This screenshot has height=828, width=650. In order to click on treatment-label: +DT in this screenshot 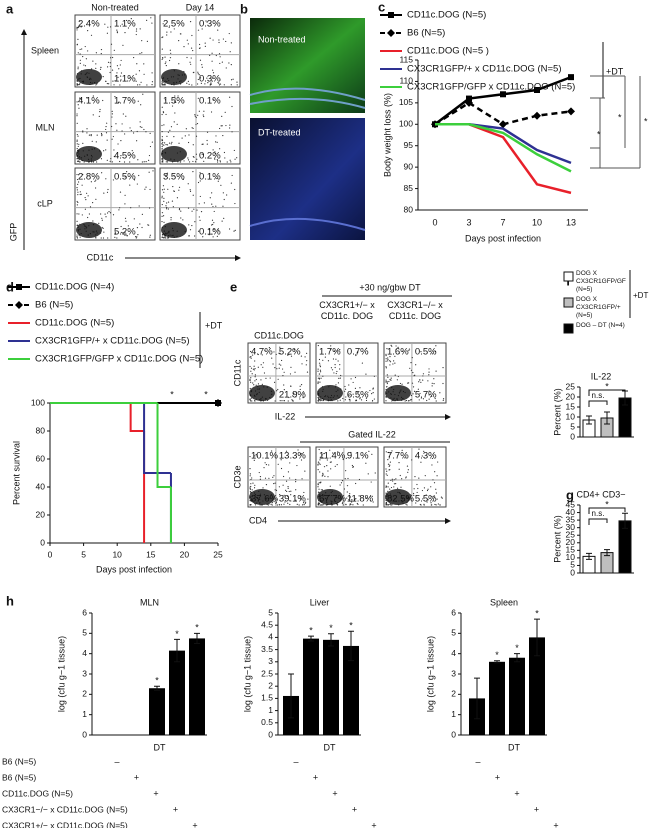, I will do `click(214, 325)`.